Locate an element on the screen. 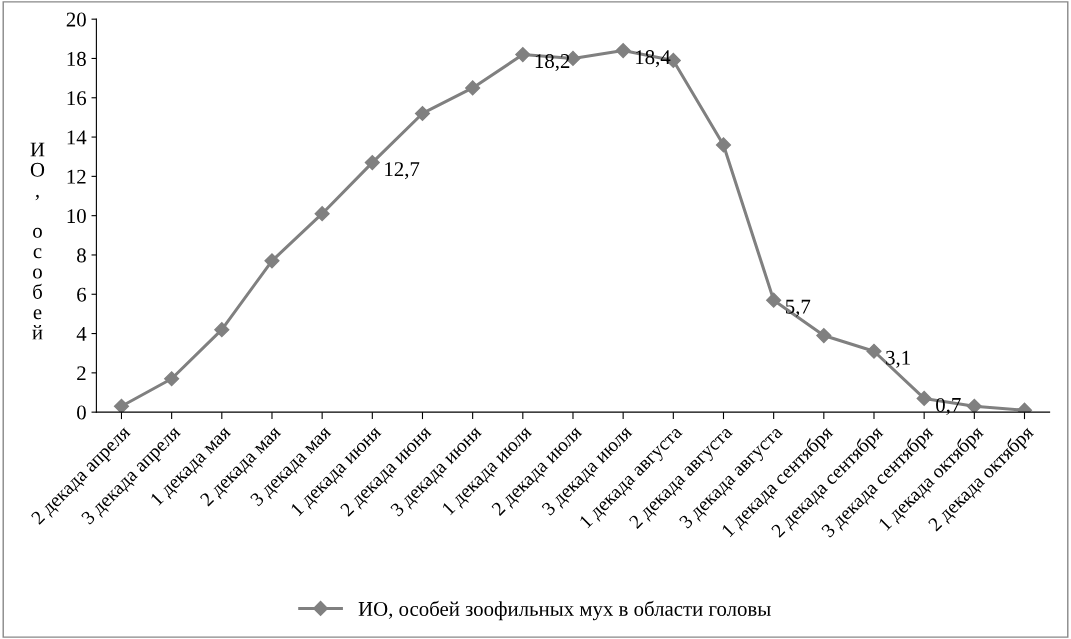 The height and width of the screenshot is (639, 1071). y-tick-label: 16 is located at coordinates (77, 98).